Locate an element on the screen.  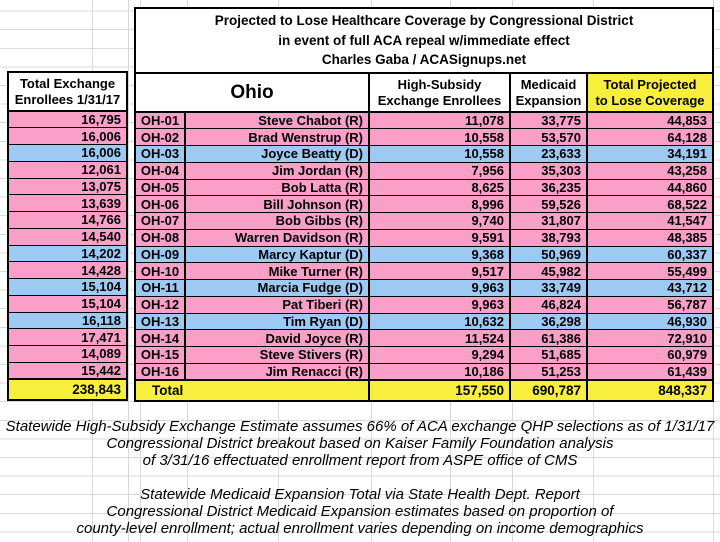
medicaid-expansion-cell: 33,749 is located at coordinates (548, 288).